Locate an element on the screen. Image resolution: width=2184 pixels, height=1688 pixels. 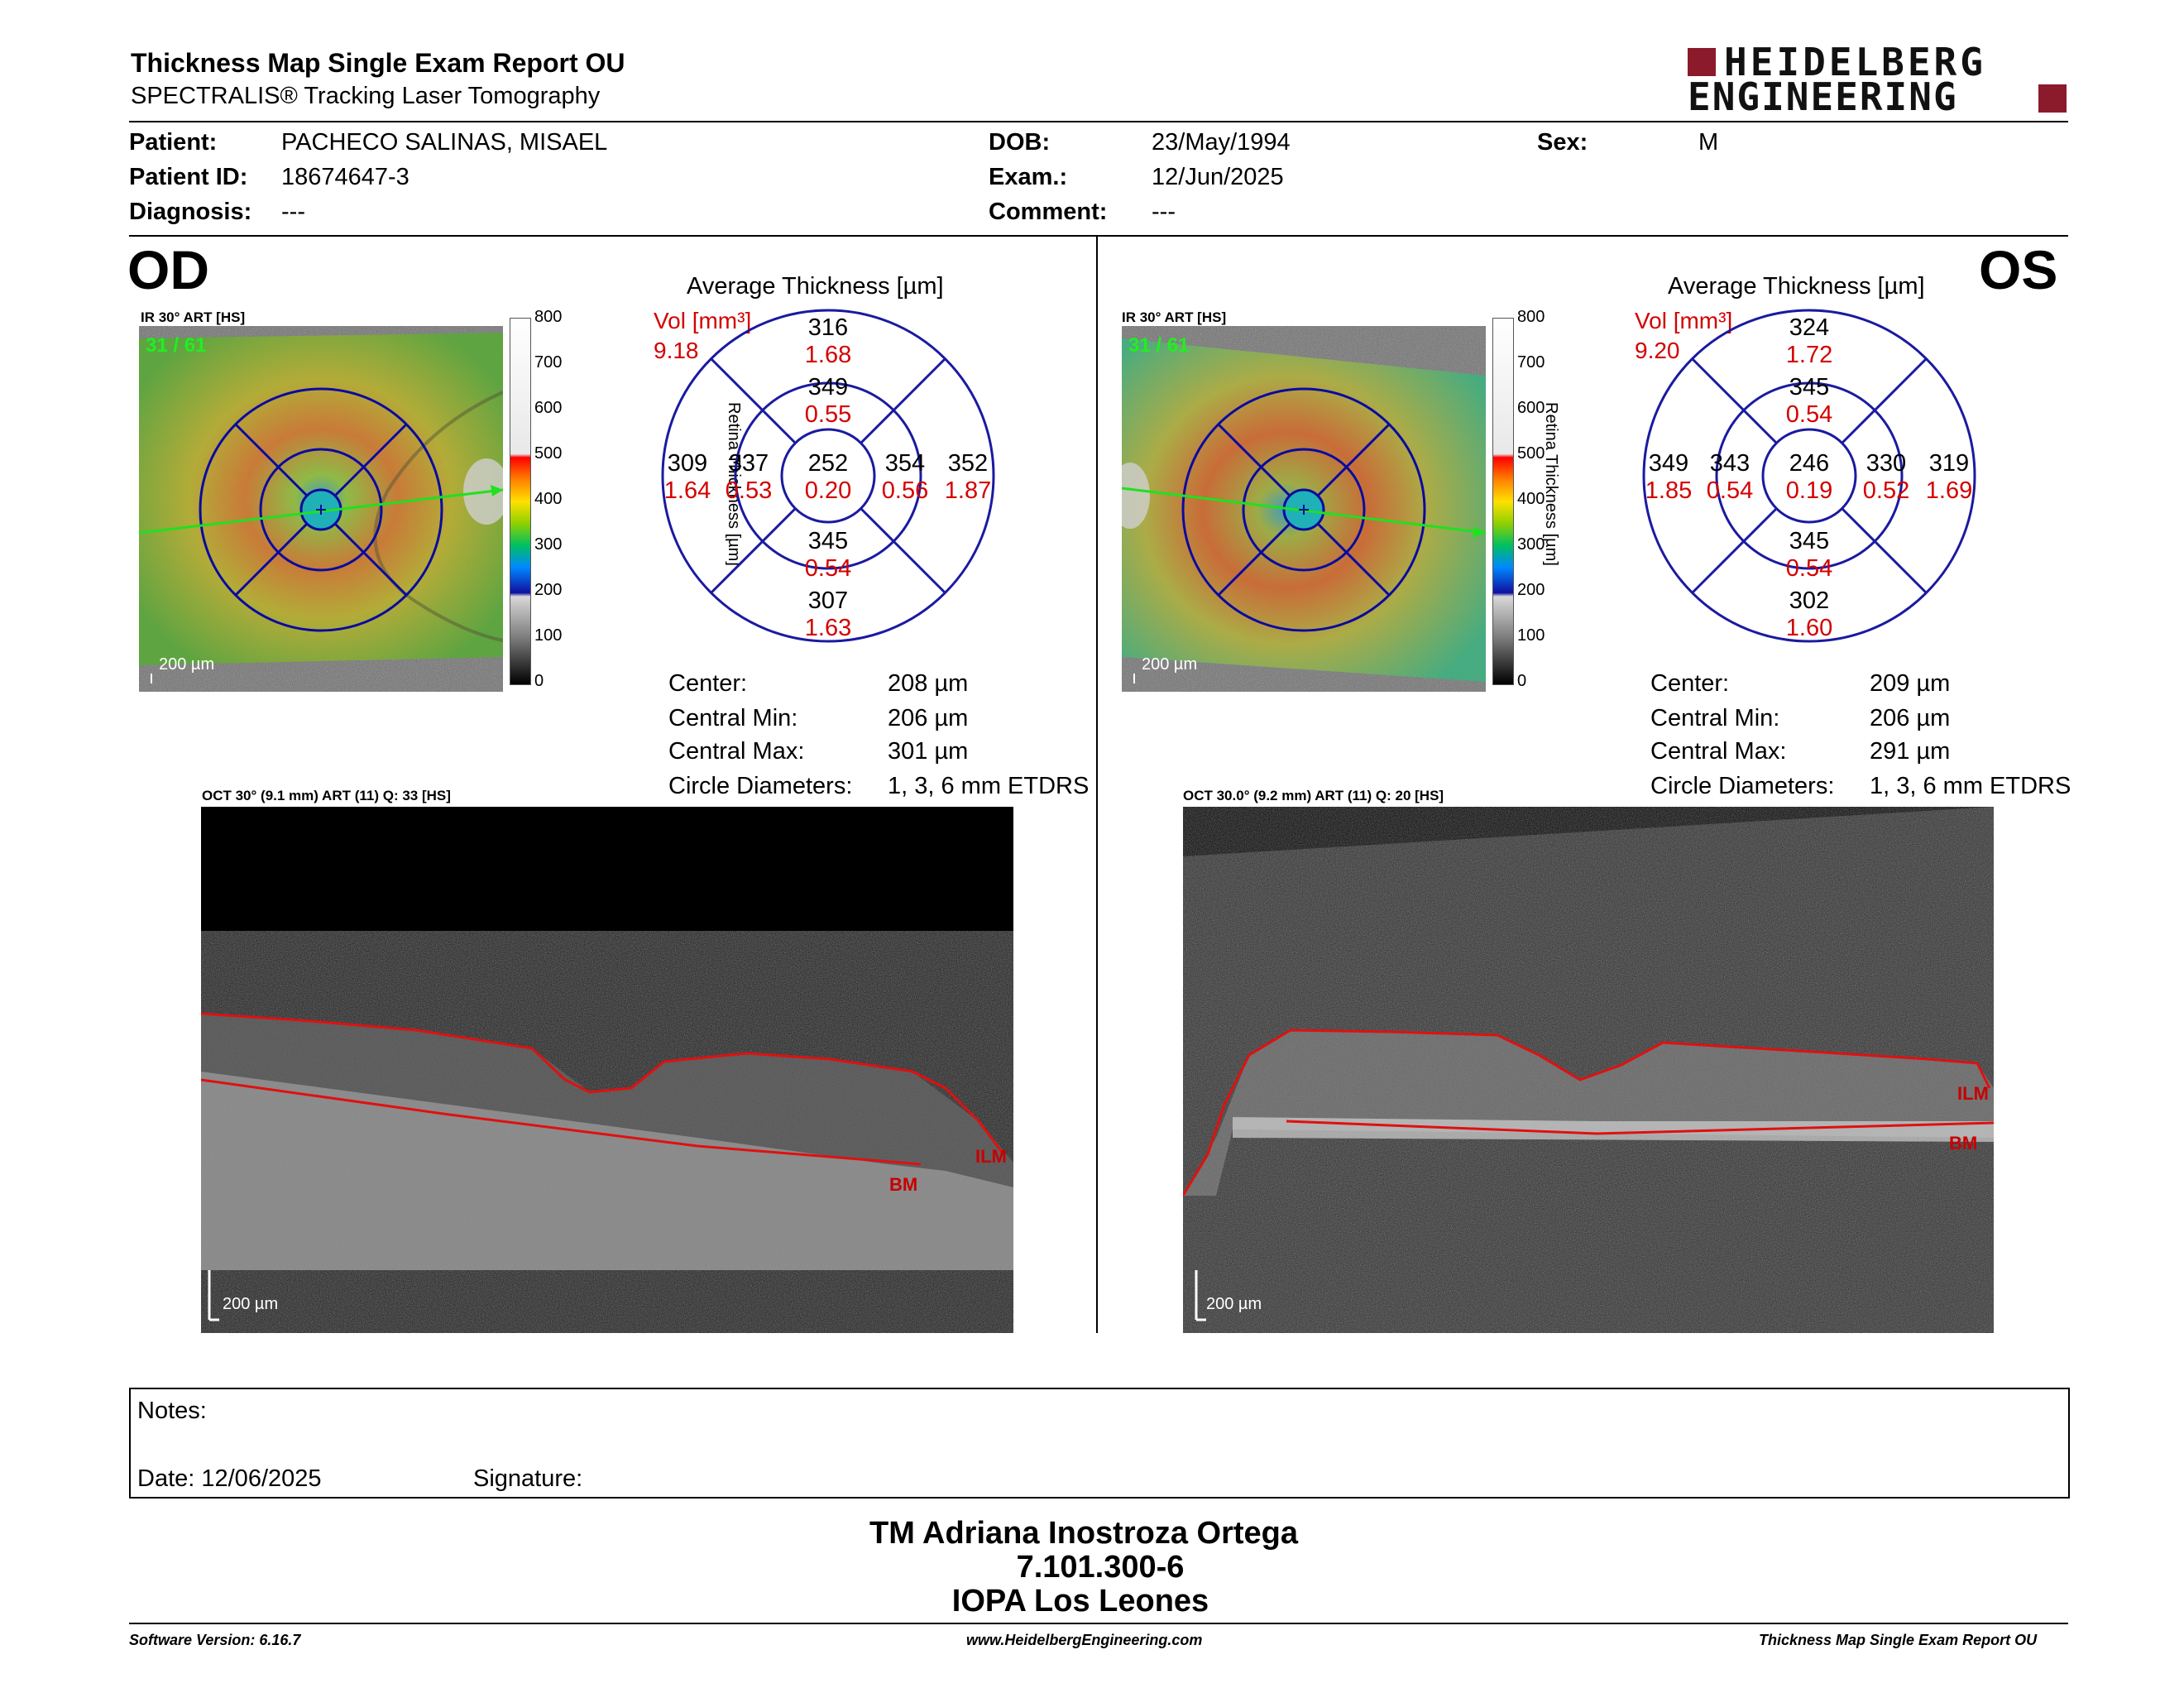
os-max-label: Central Max: is located at coordinates (1718, 751).